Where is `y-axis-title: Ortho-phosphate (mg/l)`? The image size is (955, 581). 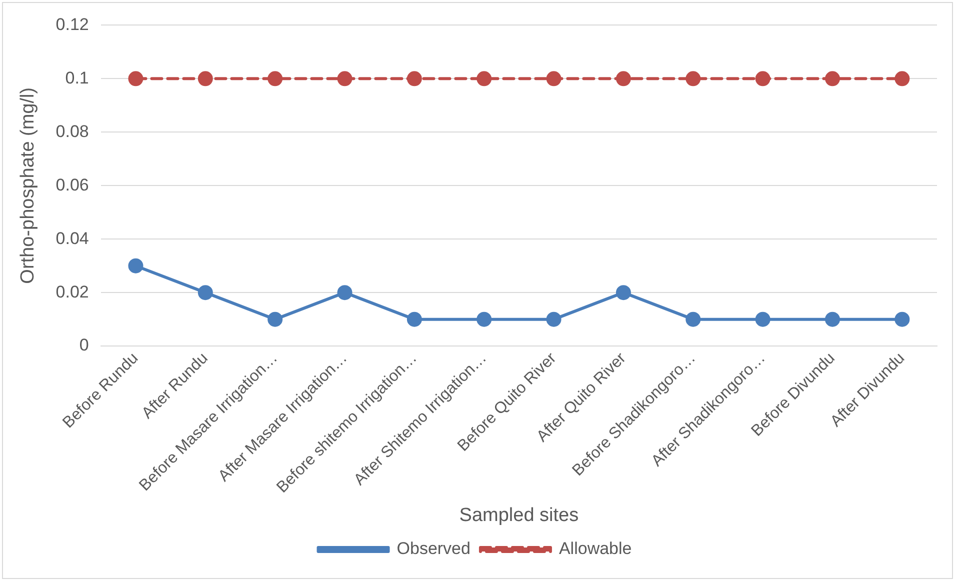 y-axis-title: Ortho-phosphate (mg/l) is located at coordinates (28, 185).